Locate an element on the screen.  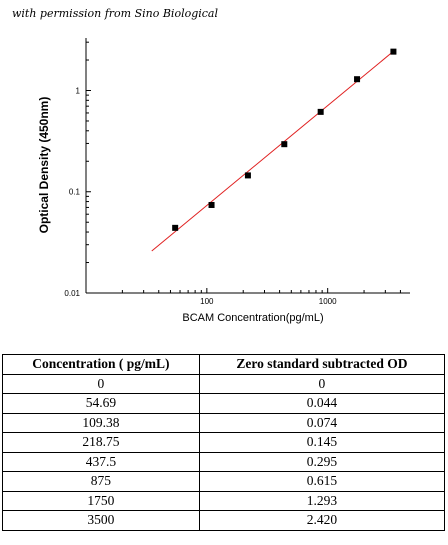
y-tick-label: 0.01 is located at coordinates (72, 293).